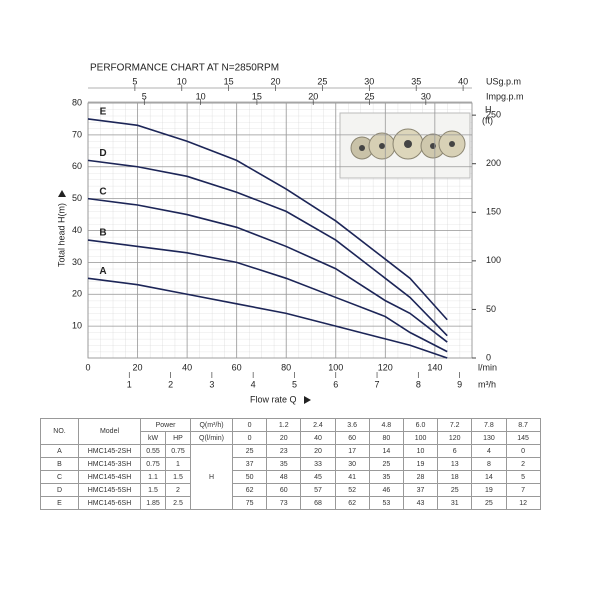 This screenshot has height=600, width=600. Describe the element at coordinates (284, 503) in the screenshot. I see `head-cell: 73` at that location.